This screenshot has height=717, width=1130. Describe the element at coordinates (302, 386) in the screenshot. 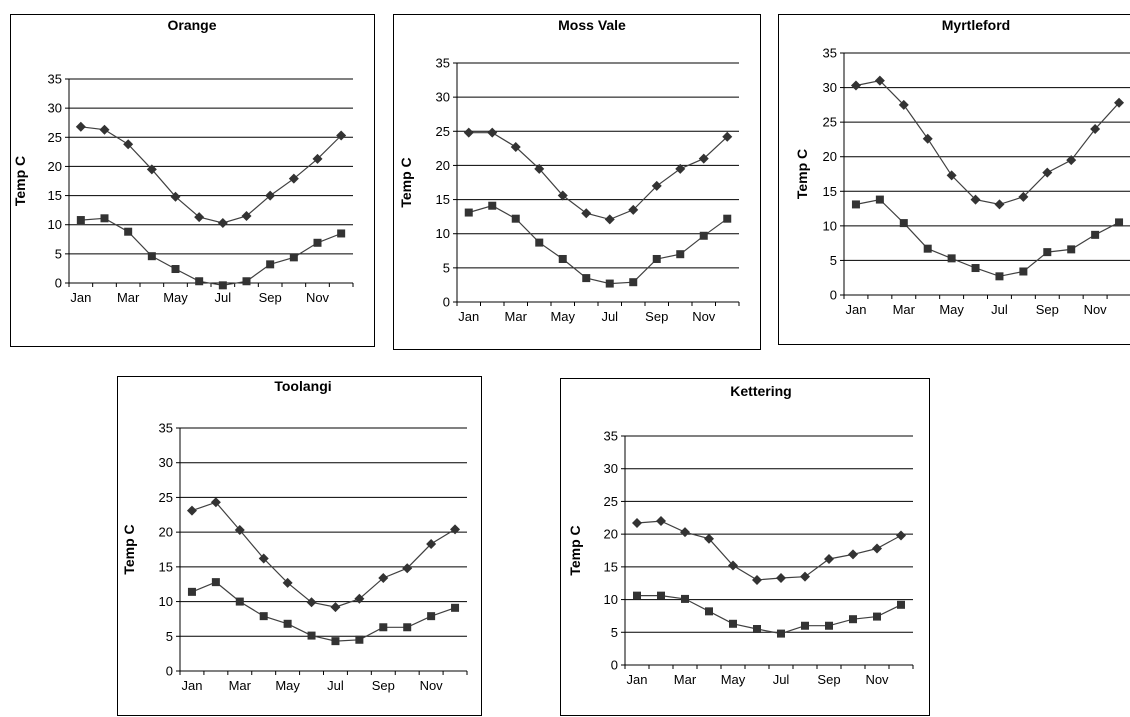

I see `chart-title: Toolangi` at that location.